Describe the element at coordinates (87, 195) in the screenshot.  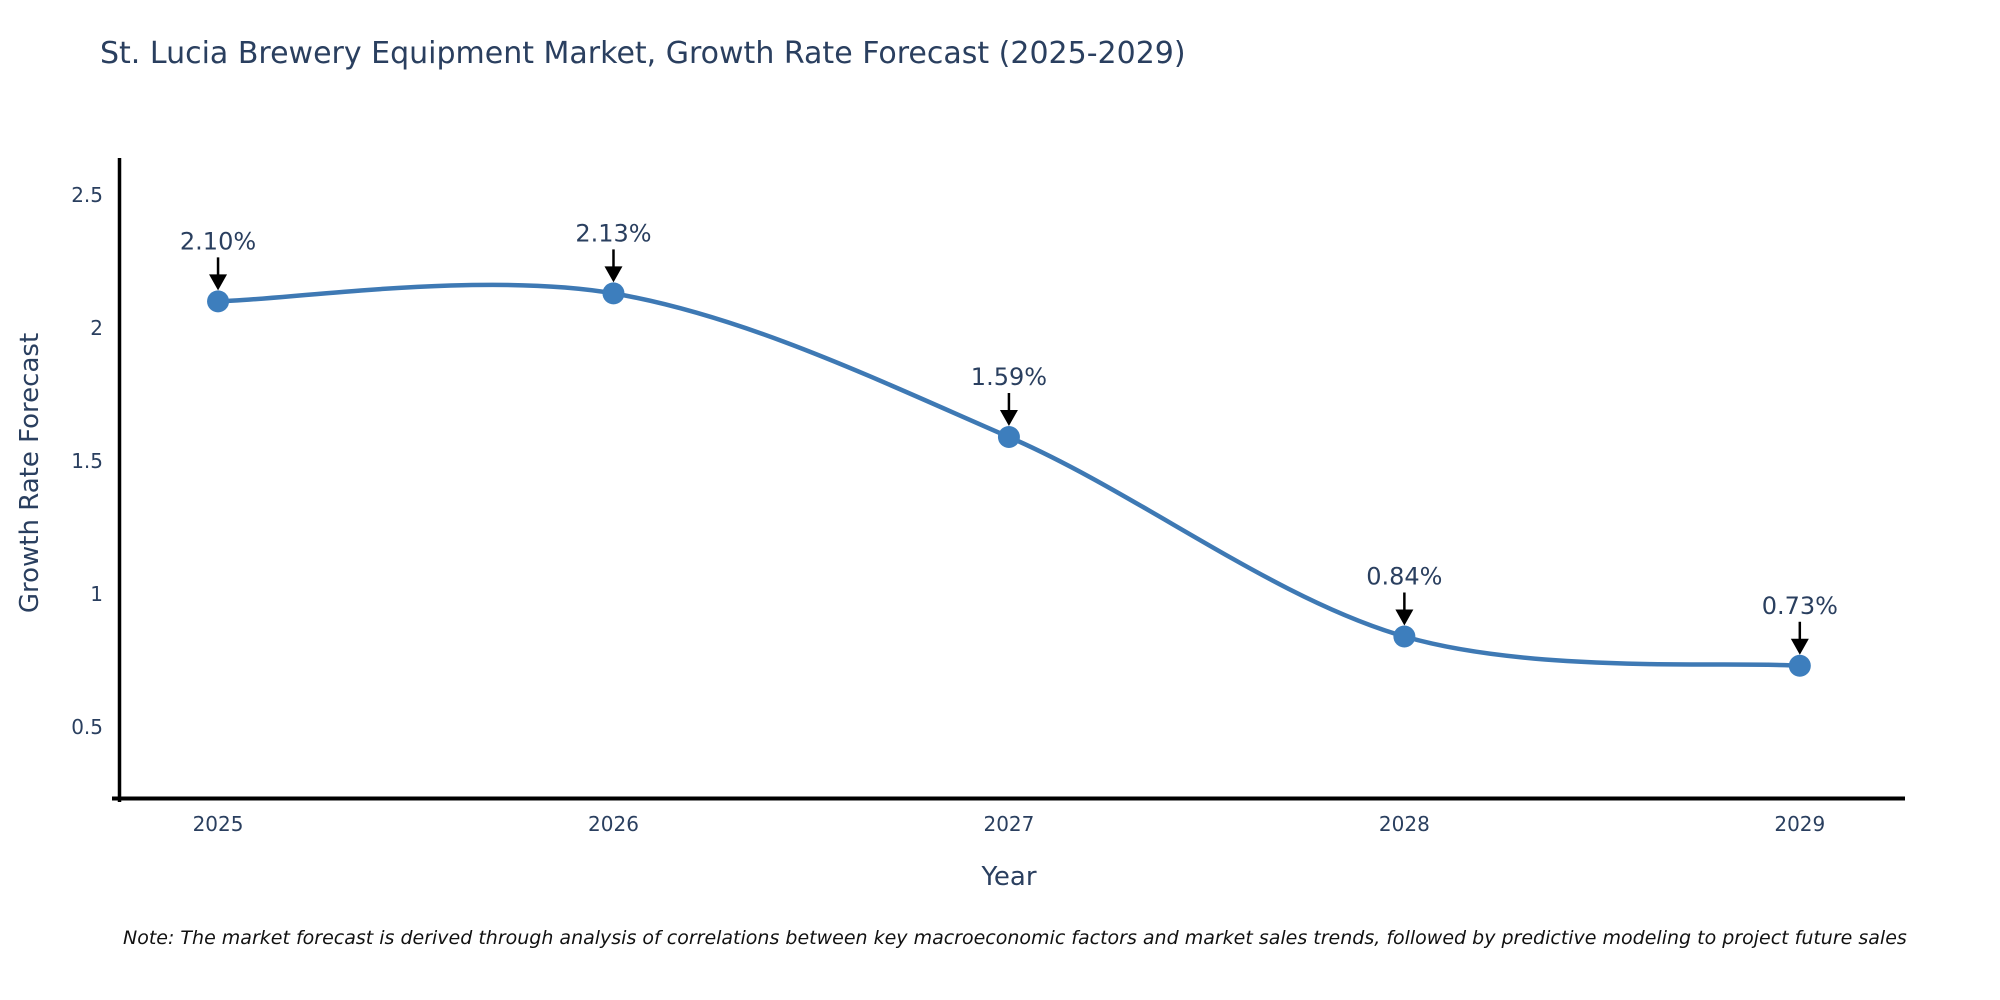
I see `y-tick-label: 2.5` at that location.